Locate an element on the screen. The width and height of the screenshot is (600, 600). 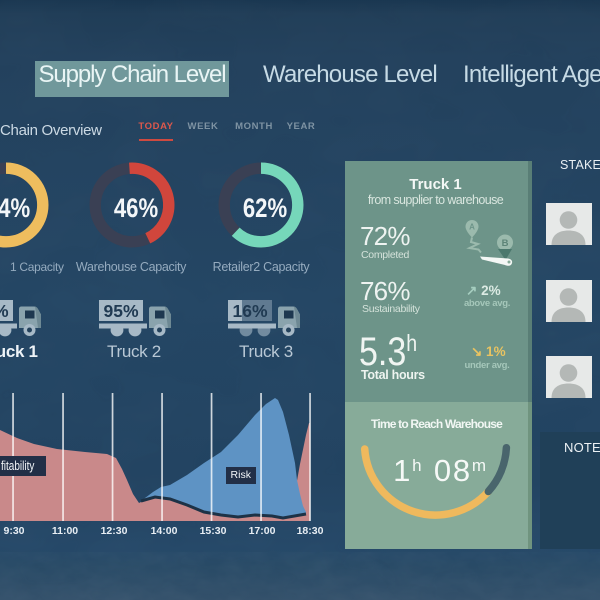
svg-text: 16% is located at coordinates (249, 311).